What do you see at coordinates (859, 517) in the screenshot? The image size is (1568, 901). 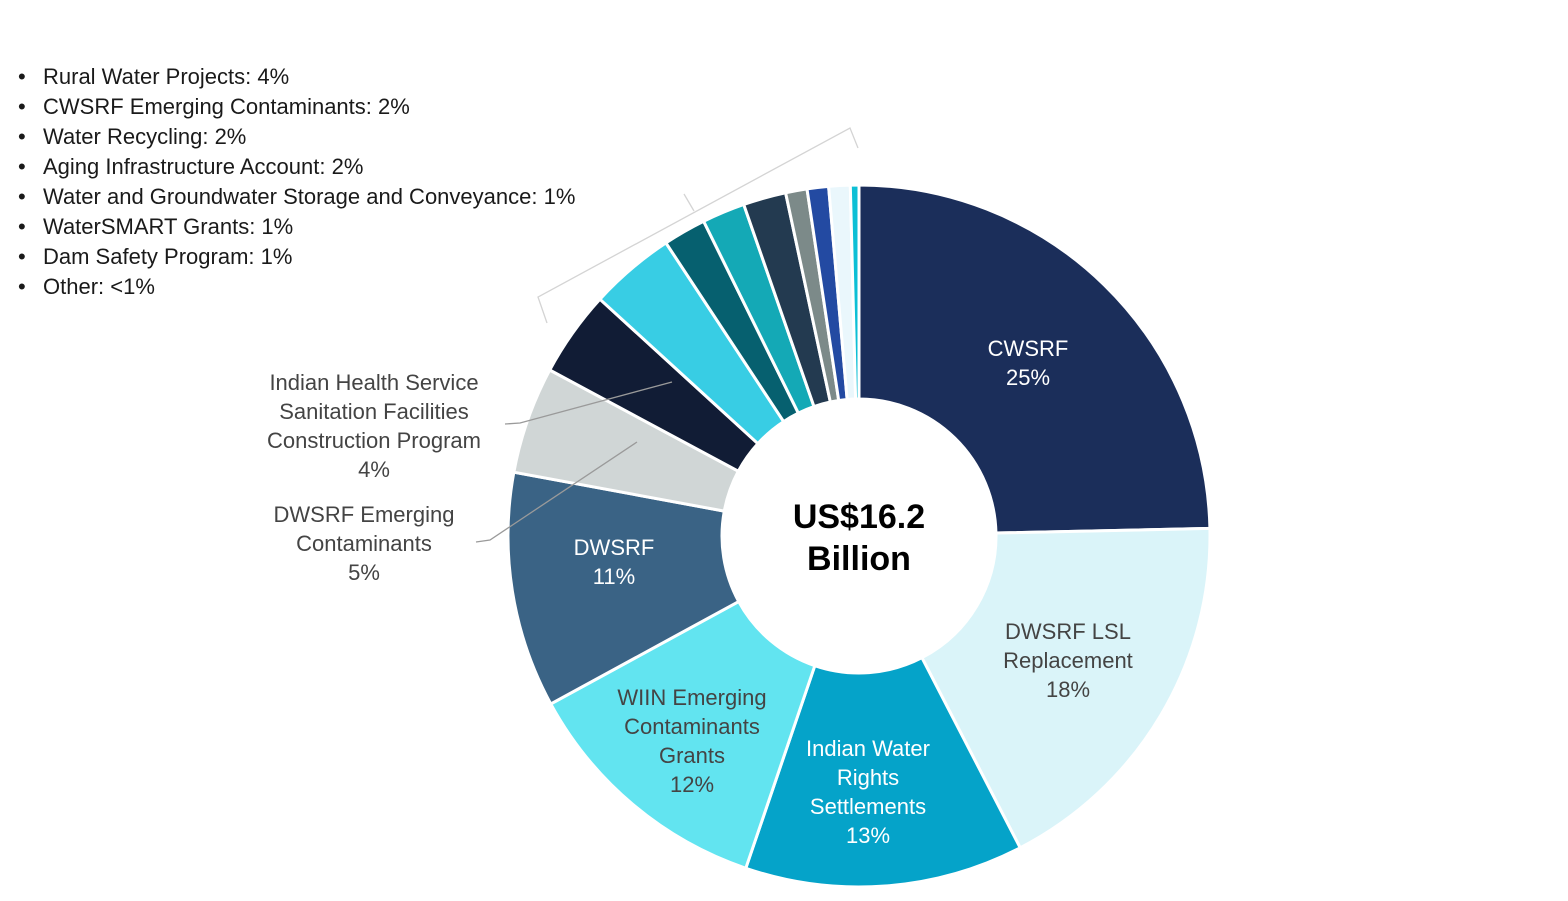 I see `center-label-line-1: US$16.2` at bounding box center [859, 517].